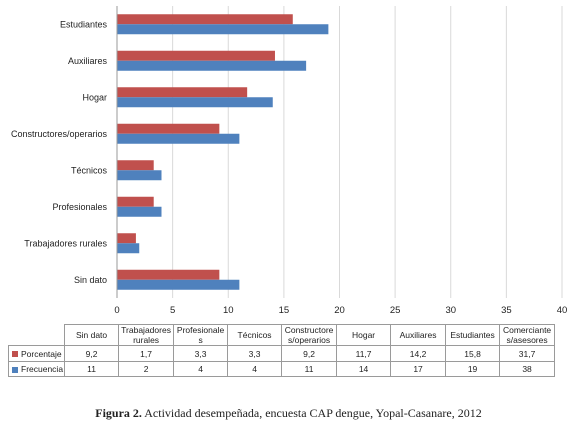  What do you see at coordinates (89, 170) in the screenshot?
I see `category-label: Técnicos` at bounding box center [89, 170].